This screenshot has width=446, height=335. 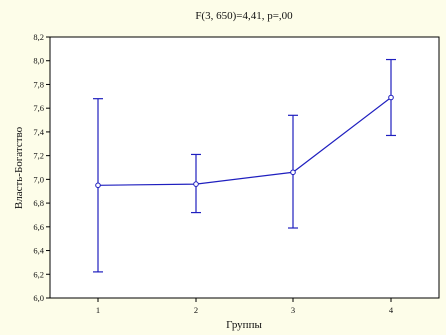 What do you see at coordinates (41, 167) in the screenshot?
I see `y-axis: 6,0 6,2 6,4 6,6 6,8 7,0 7,2 7,4 7,6 7,8 8,0 8,2` at bounding box center [41, 167].